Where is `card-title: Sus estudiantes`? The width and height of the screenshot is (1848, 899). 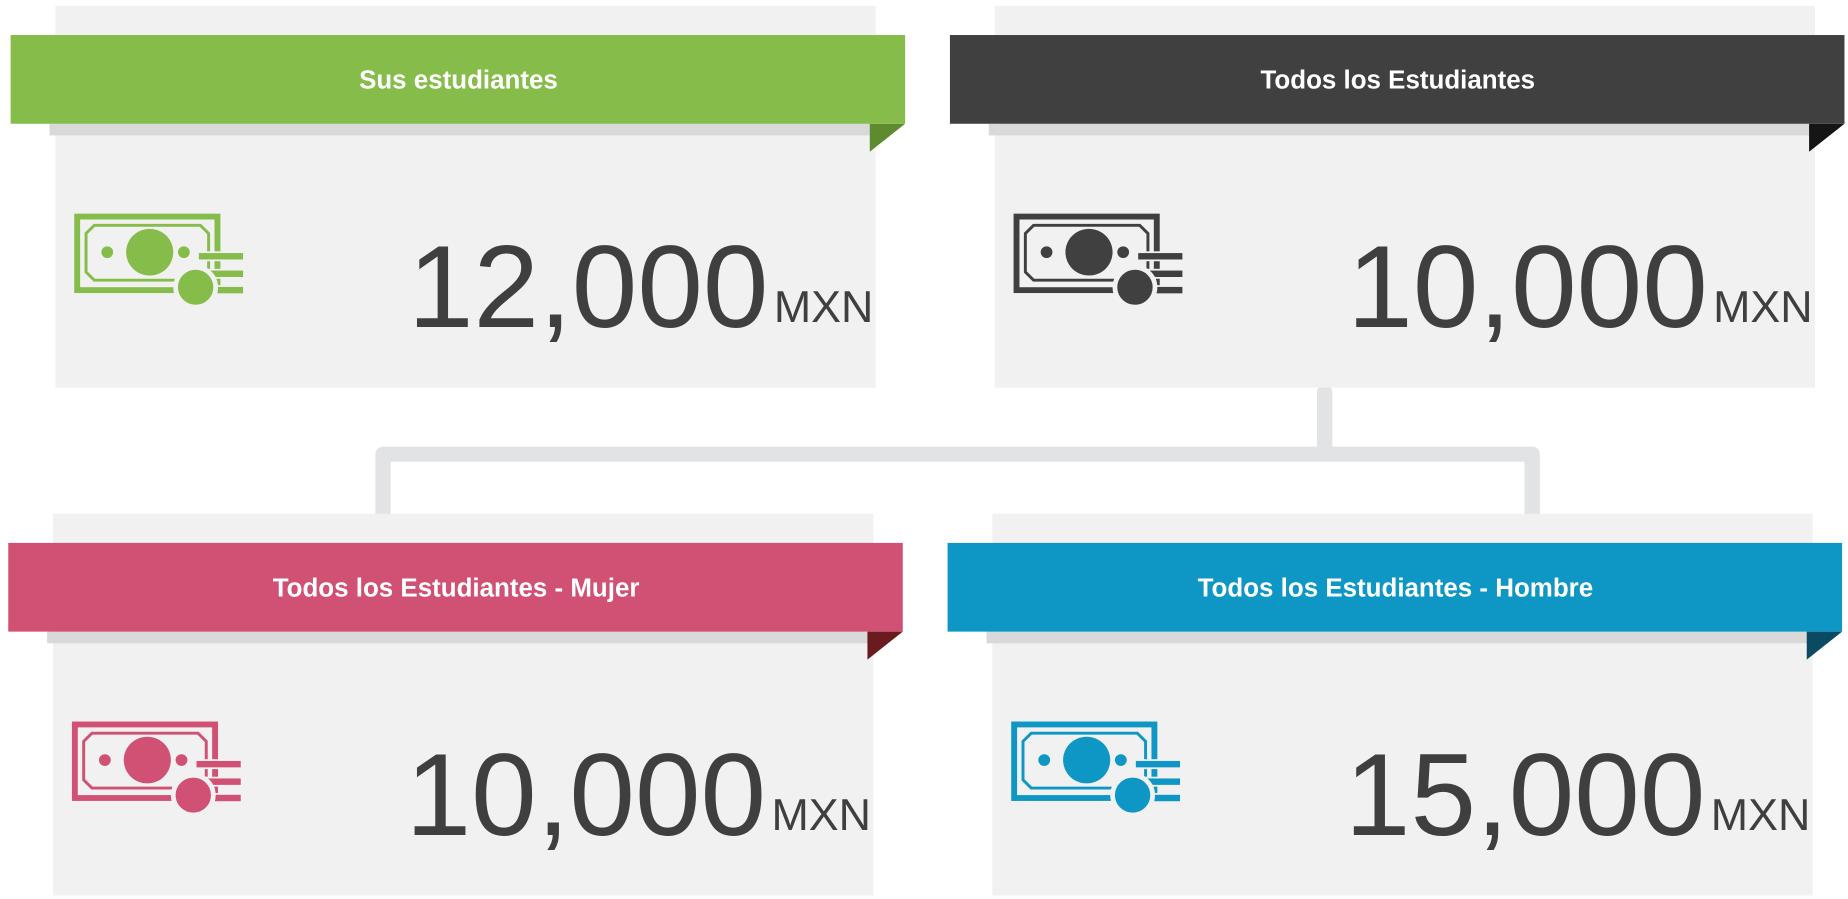 card-title: Sus estudiantes is located at coordinates (458, 81).